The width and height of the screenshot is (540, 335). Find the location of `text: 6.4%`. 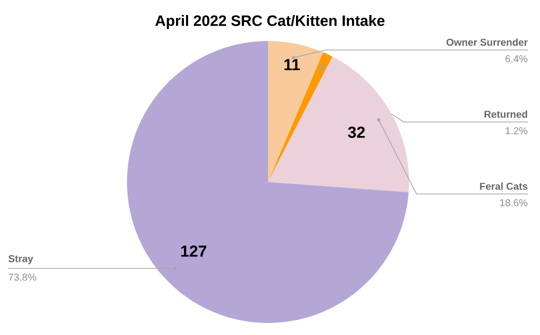

text: 6.4% is located at coordinates (517, 58).